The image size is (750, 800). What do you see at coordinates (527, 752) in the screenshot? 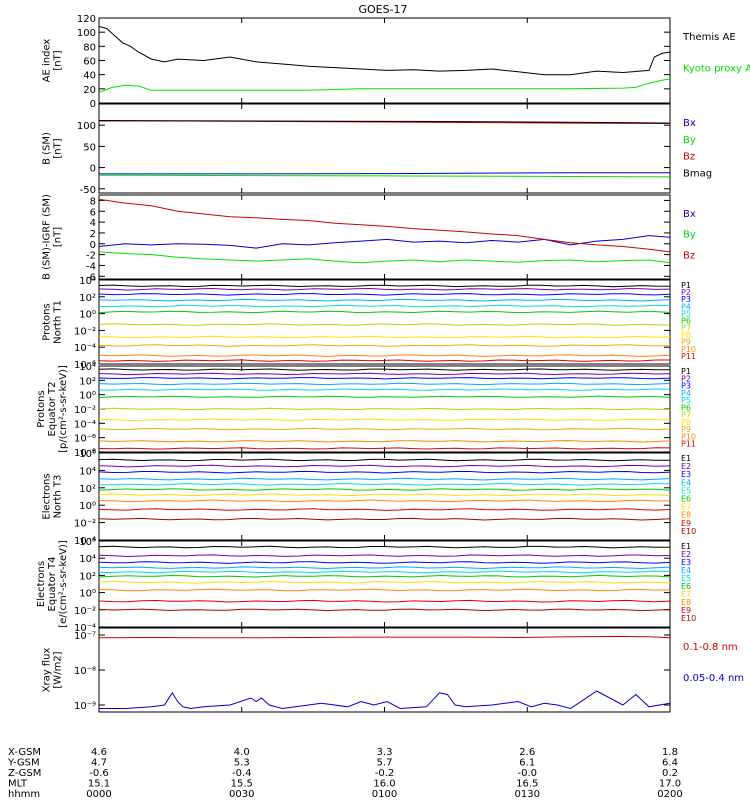
I see `footer-value: 2.6` at bounding box center [527, 752].